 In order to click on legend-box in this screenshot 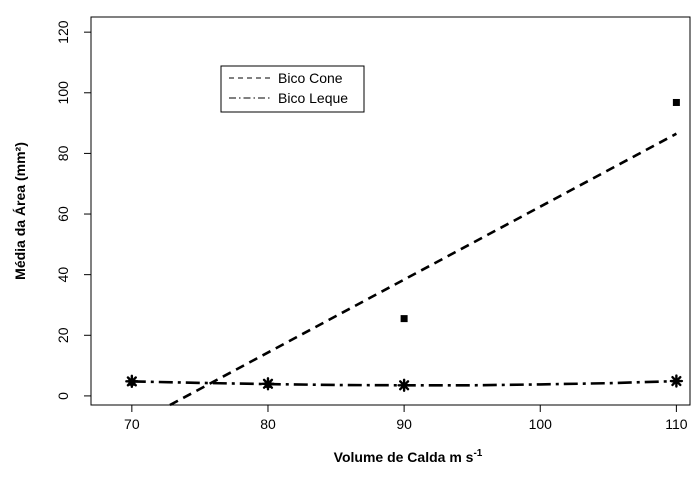, I will do `click(292, 89)`.